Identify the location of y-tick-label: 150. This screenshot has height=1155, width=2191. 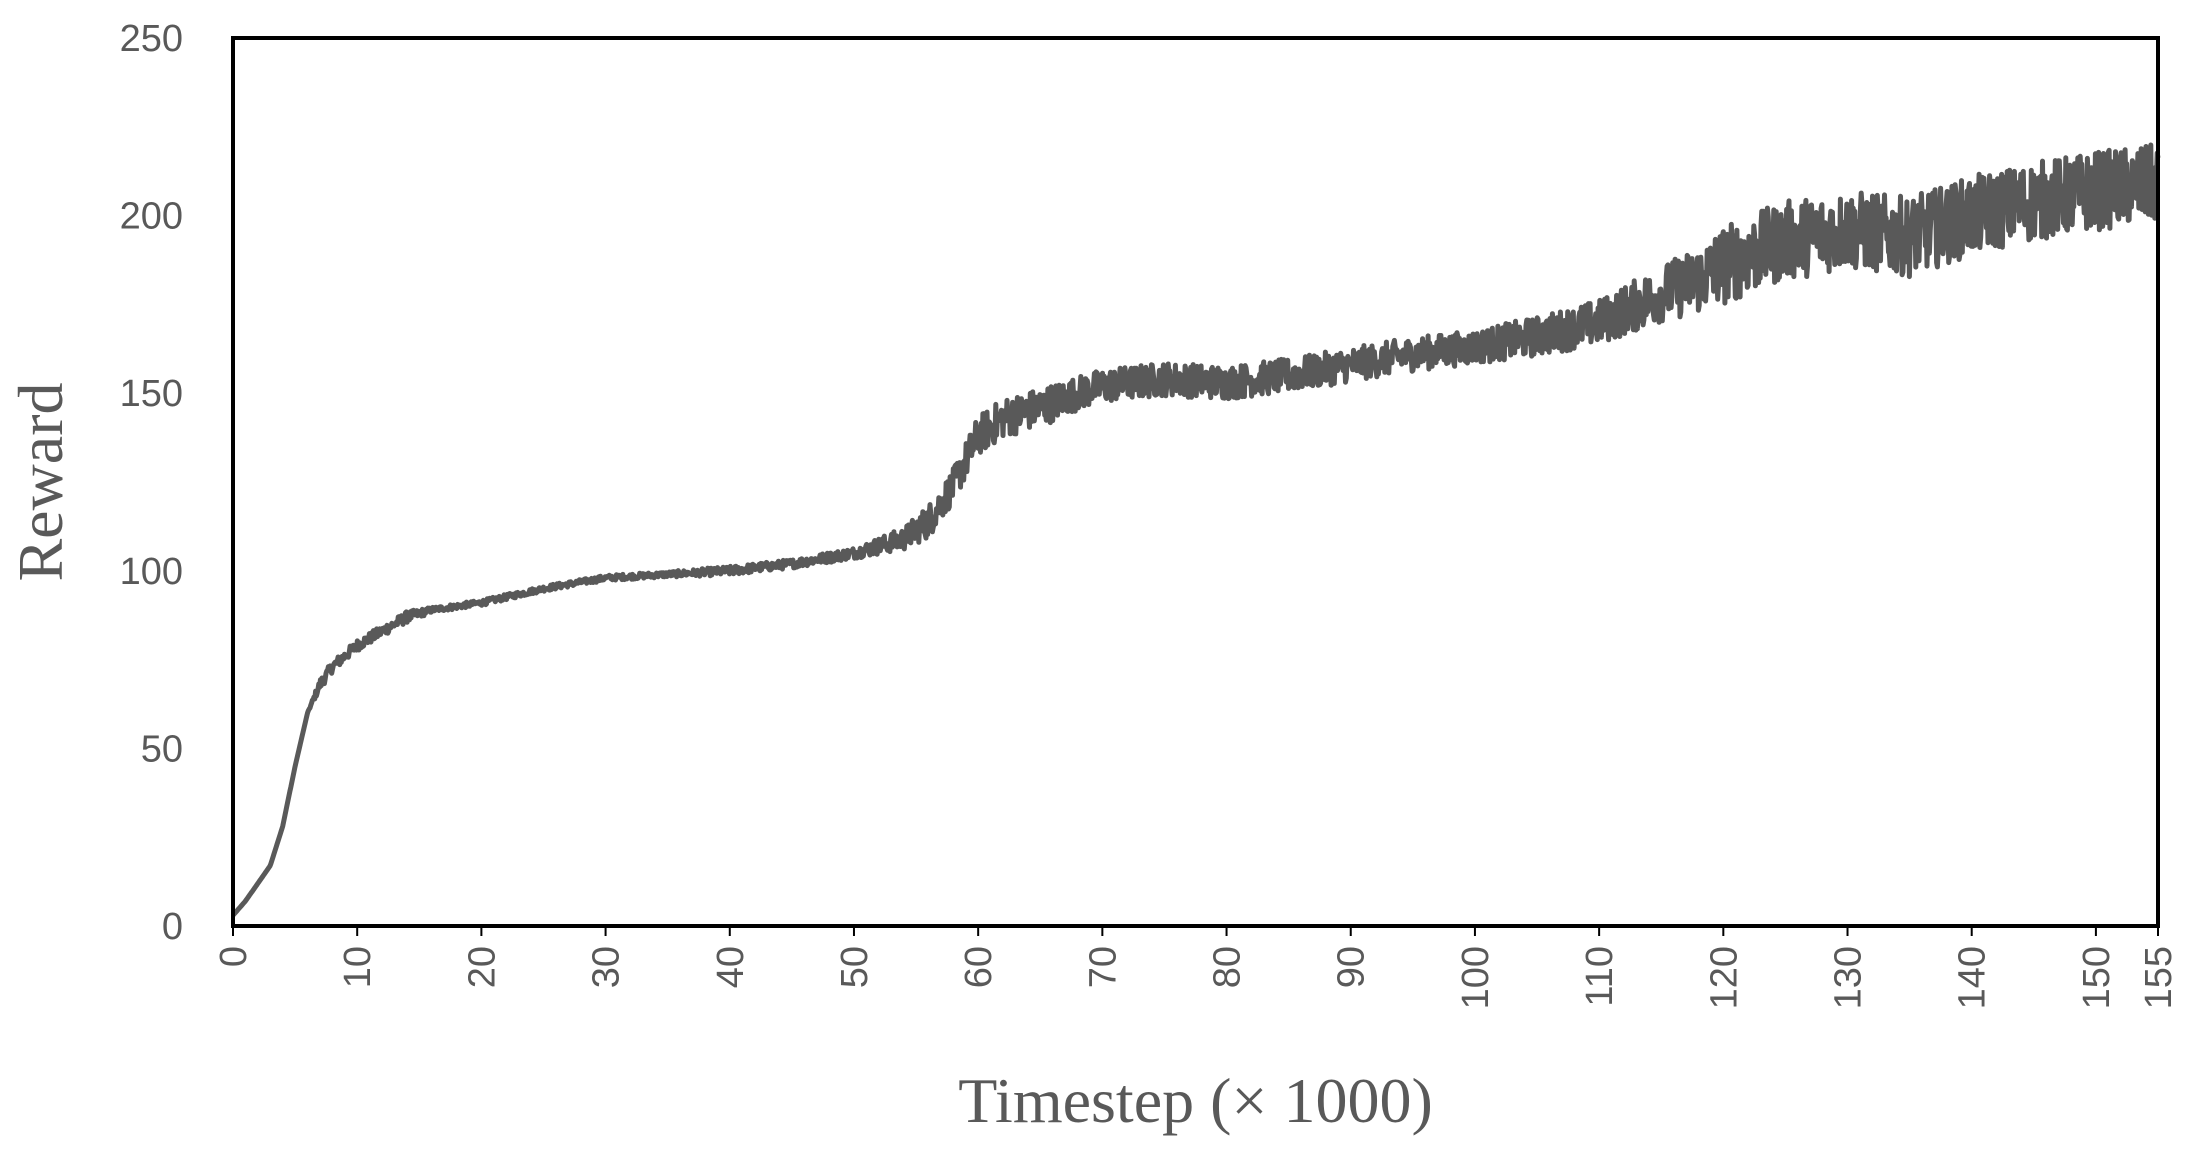
(151, 394).